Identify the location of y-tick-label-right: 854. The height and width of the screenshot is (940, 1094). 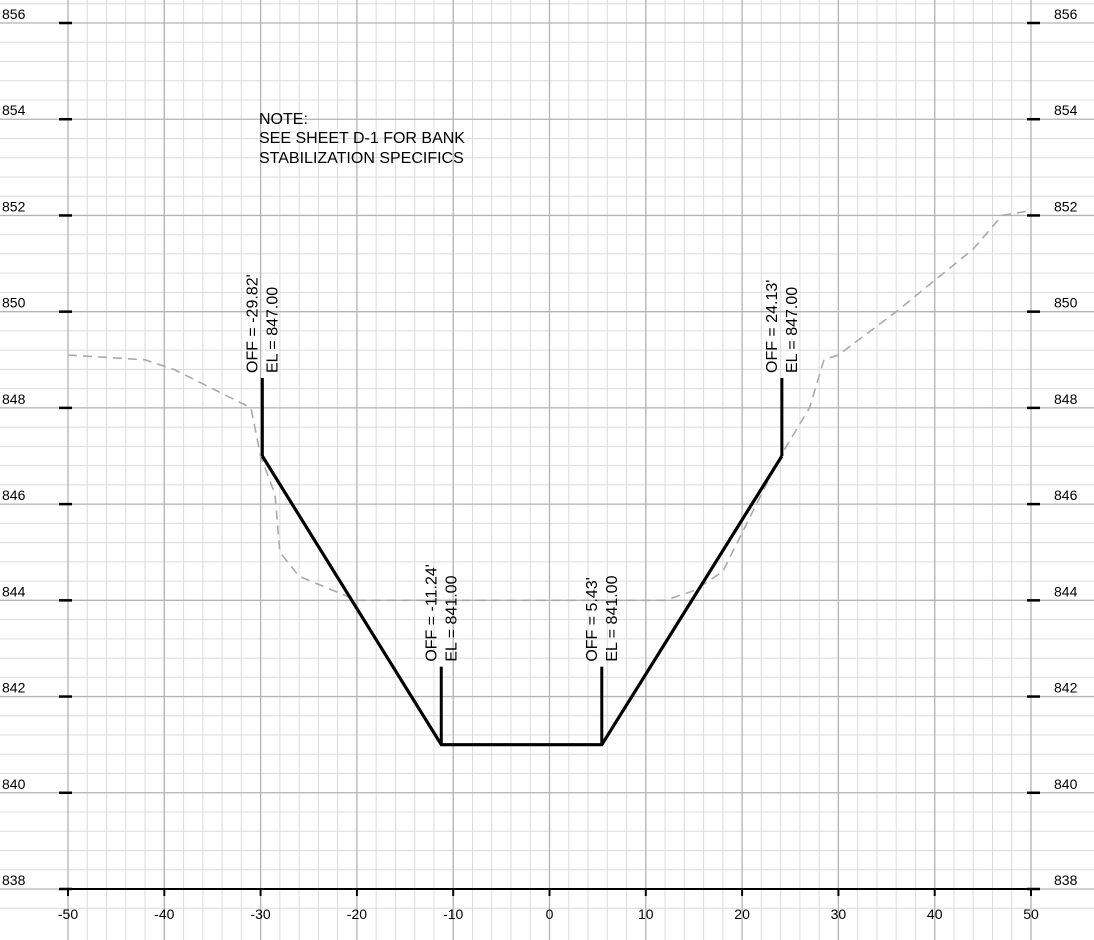
(1066, 110).